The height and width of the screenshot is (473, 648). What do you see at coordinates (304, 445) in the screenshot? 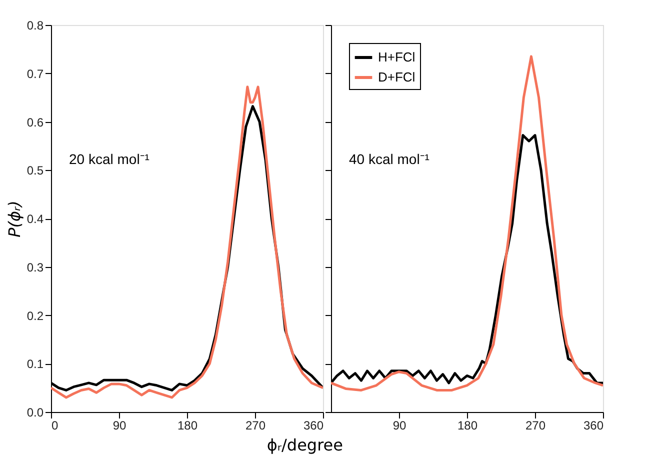
I see `x-axis-title: ϕᵣ/degree` at bounding box center [304, 445].